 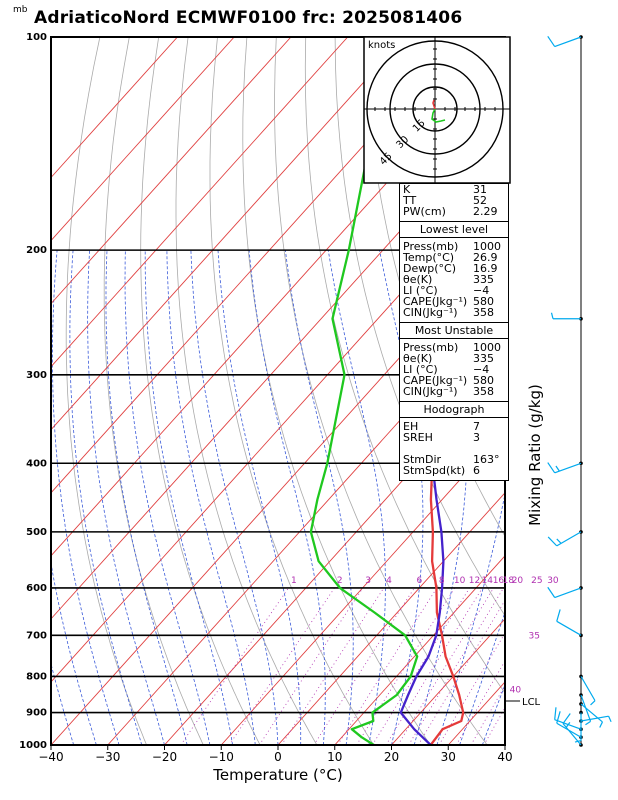 What do you see at coordinates (516, 691) in the screenshot?
I see `mixing-ratio-tick-label: 40` at bounding box center [516, 691].